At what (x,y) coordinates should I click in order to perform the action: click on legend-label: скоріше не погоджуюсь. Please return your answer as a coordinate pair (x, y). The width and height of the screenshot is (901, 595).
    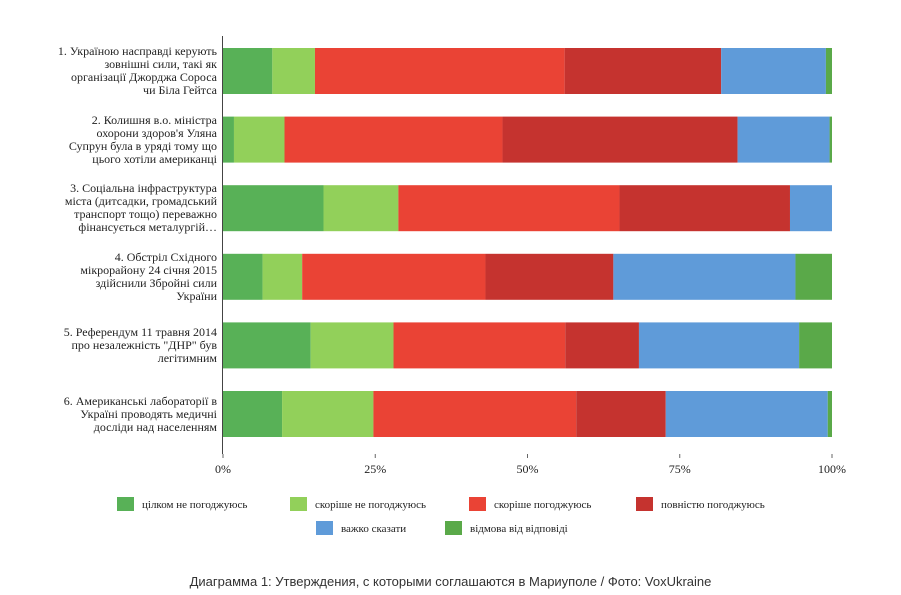
    Looking at the image, I should click on (370, 505).